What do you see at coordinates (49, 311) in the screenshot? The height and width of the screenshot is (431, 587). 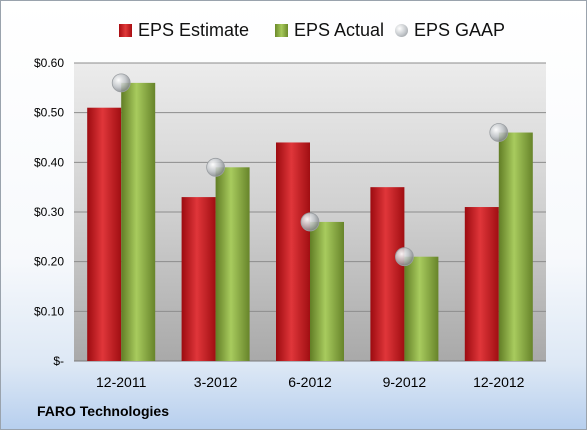 I see `y-tick-label: $0.10` at bounding box center [49, 311].